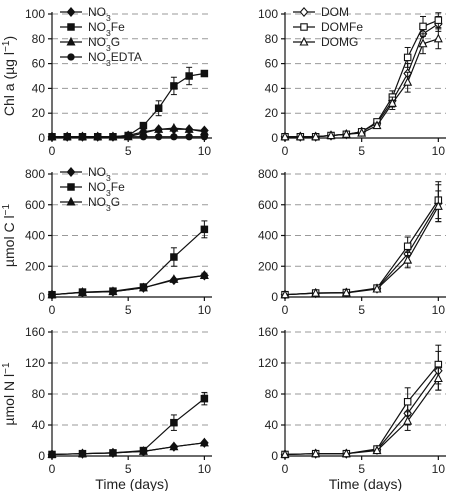 The width and height of the screenshot is (474, 491). Describe the element at coordinates (35, 174) in the screenshot. I see `y-tick-label: 800` at that location.